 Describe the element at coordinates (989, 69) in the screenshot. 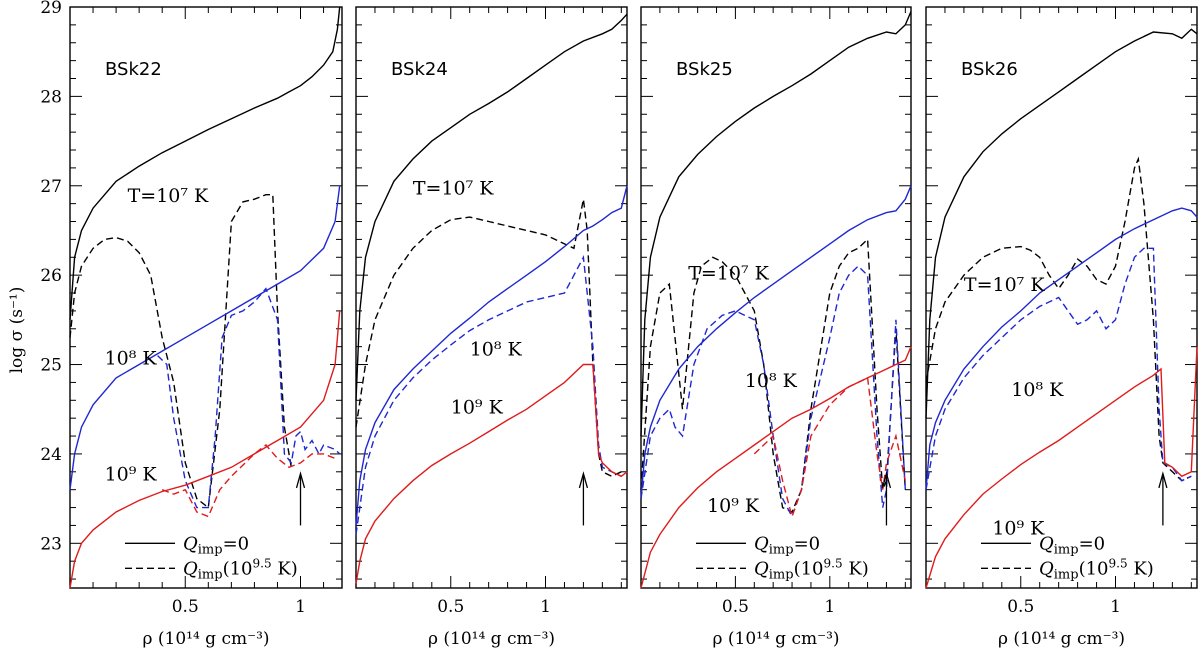

I see `p4-title: BSk26` at that location.